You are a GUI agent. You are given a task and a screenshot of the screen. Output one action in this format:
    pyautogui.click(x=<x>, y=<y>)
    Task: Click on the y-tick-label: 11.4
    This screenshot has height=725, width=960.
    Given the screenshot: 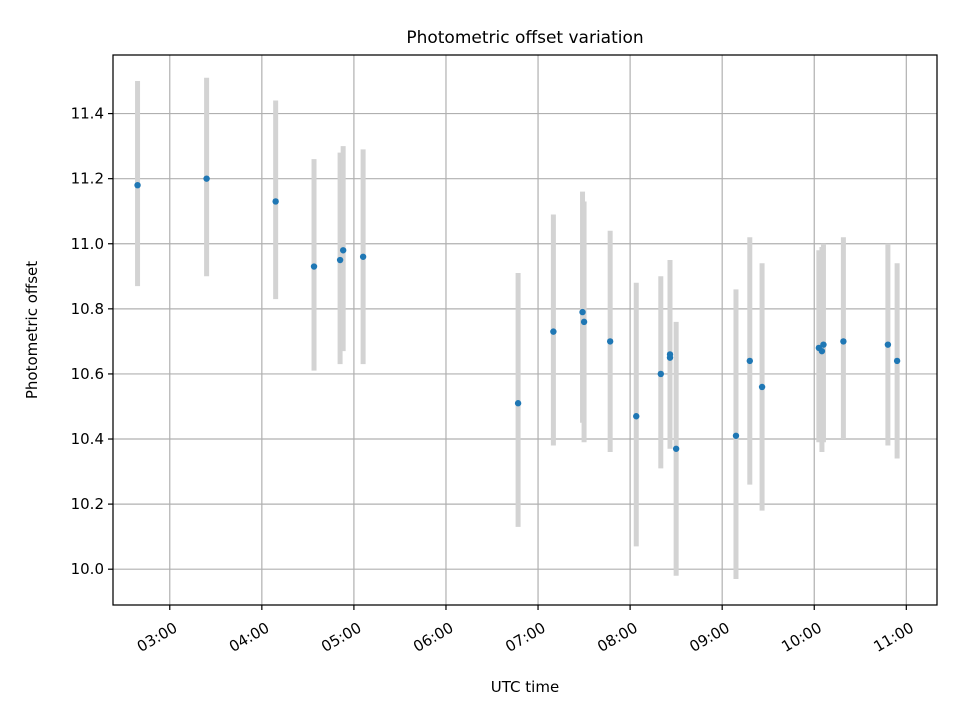 What is the action you would take?
    pyautogui.click(x=87, y=114)
    